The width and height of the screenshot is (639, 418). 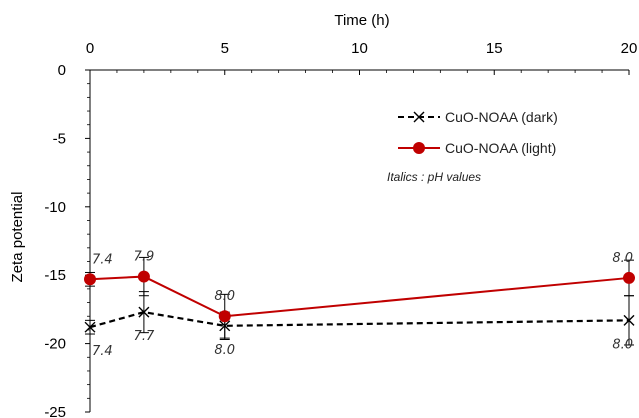 What do you see at coordinates (90, 48) in the screenshot?
I see `x-tick-label: 0` at bounding box center [90, 48].